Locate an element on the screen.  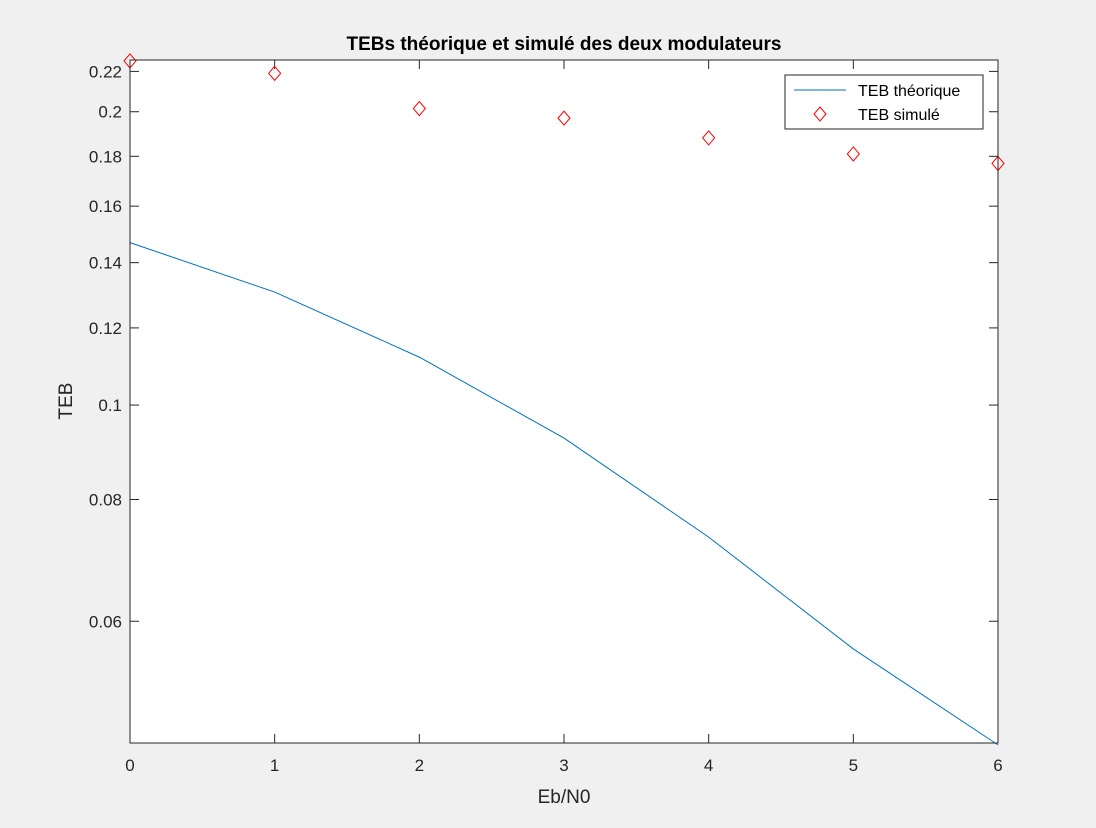
x-tick-label: 0 is located at coordinates (129, 765).